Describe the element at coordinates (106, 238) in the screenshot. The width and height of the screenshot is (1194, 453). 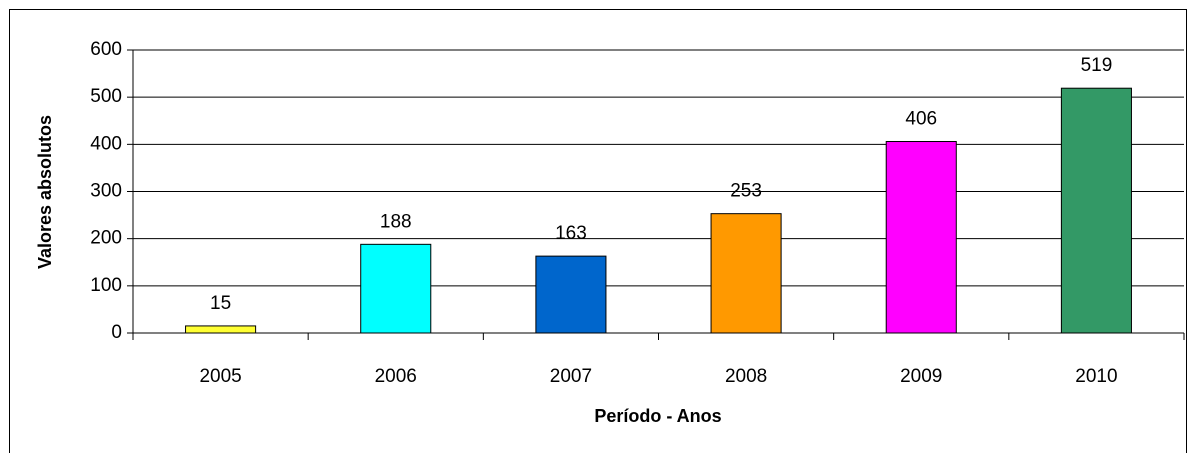
I see `y-tick-label: 200` at that location.